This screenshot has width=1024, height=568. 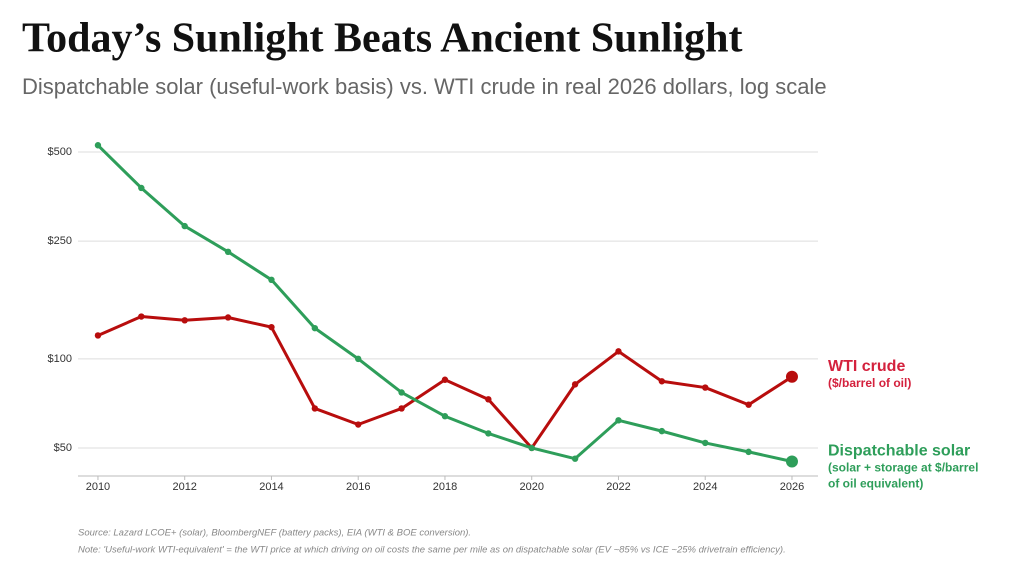 I want to click on y-tick-label: $100, so click(x=60, y=359).